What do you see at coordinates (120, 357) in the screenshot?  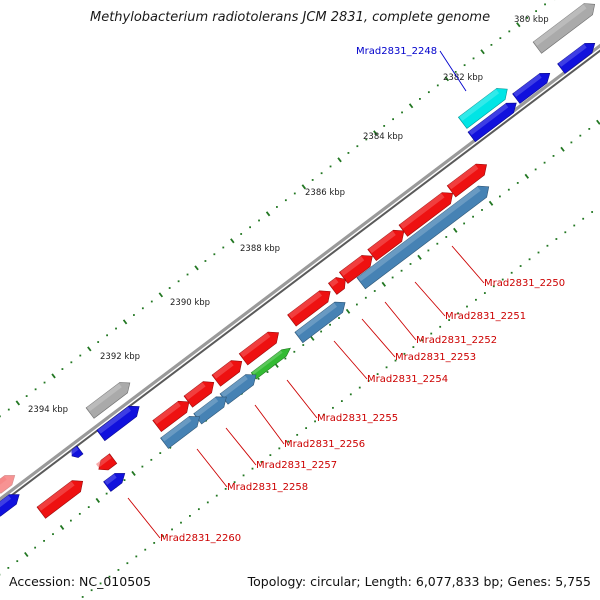 I see `scale-label: 2392 kbp` at bounding box center [120, 357].